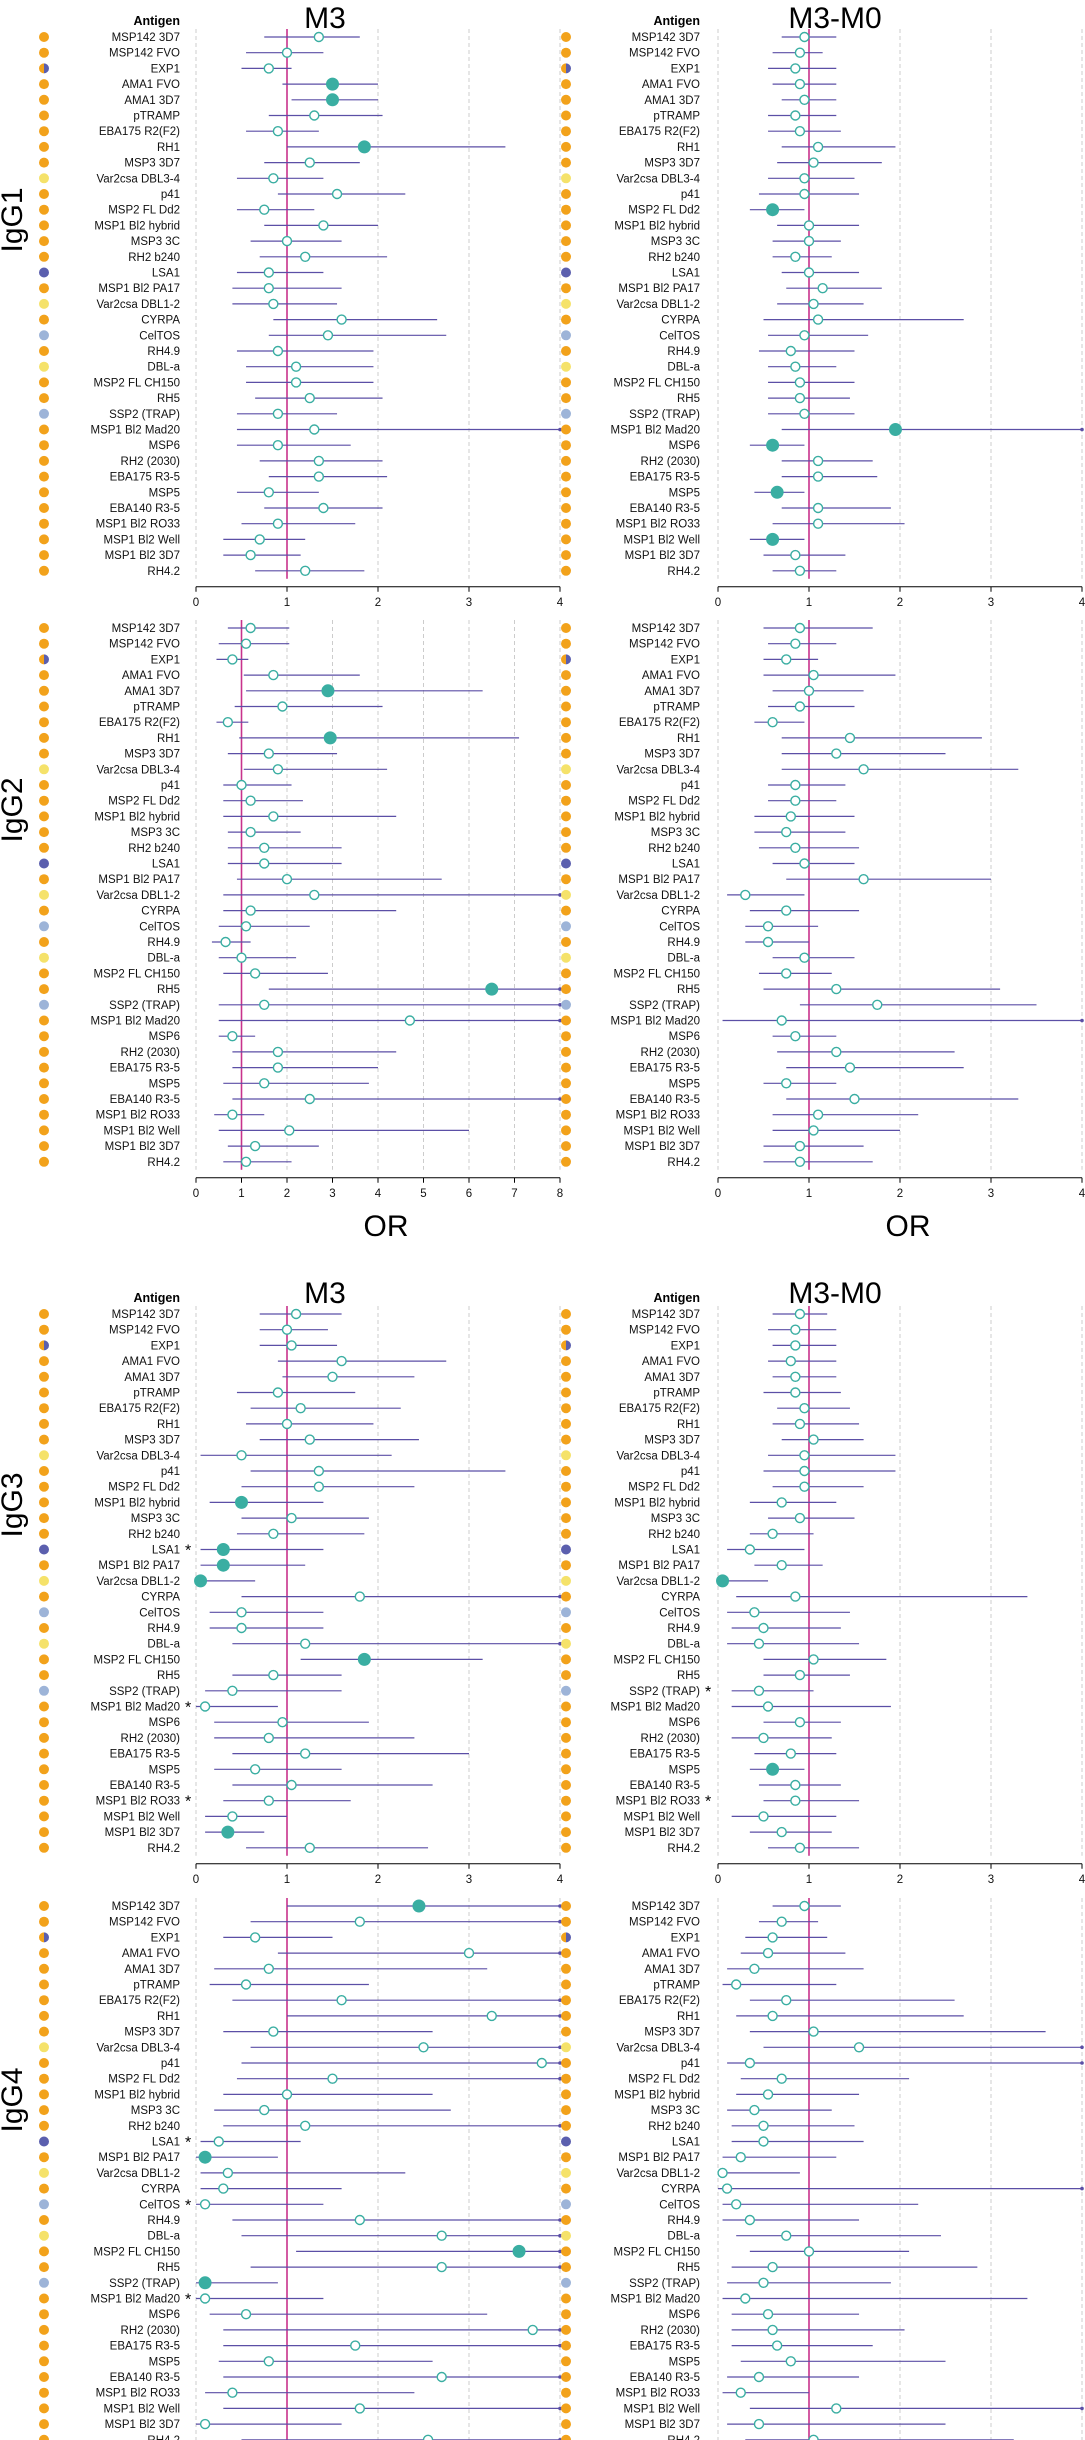  Describe the element at coordinates (163, 1163) in the screenshot. I see `antigen-label: RH4.2` at that location.